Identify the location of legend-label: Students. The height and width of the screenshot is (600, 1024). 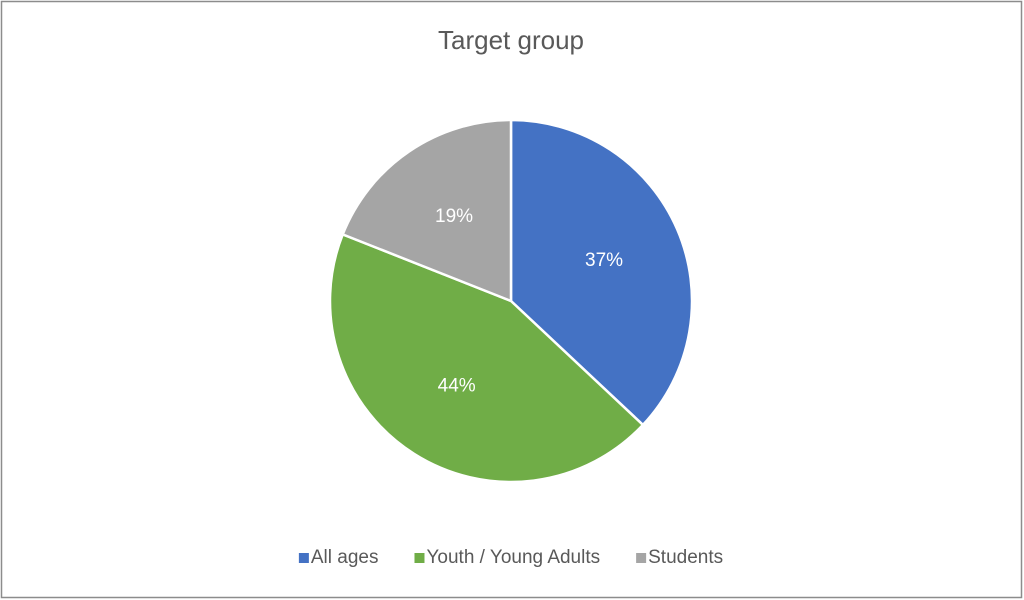
(685, 557).